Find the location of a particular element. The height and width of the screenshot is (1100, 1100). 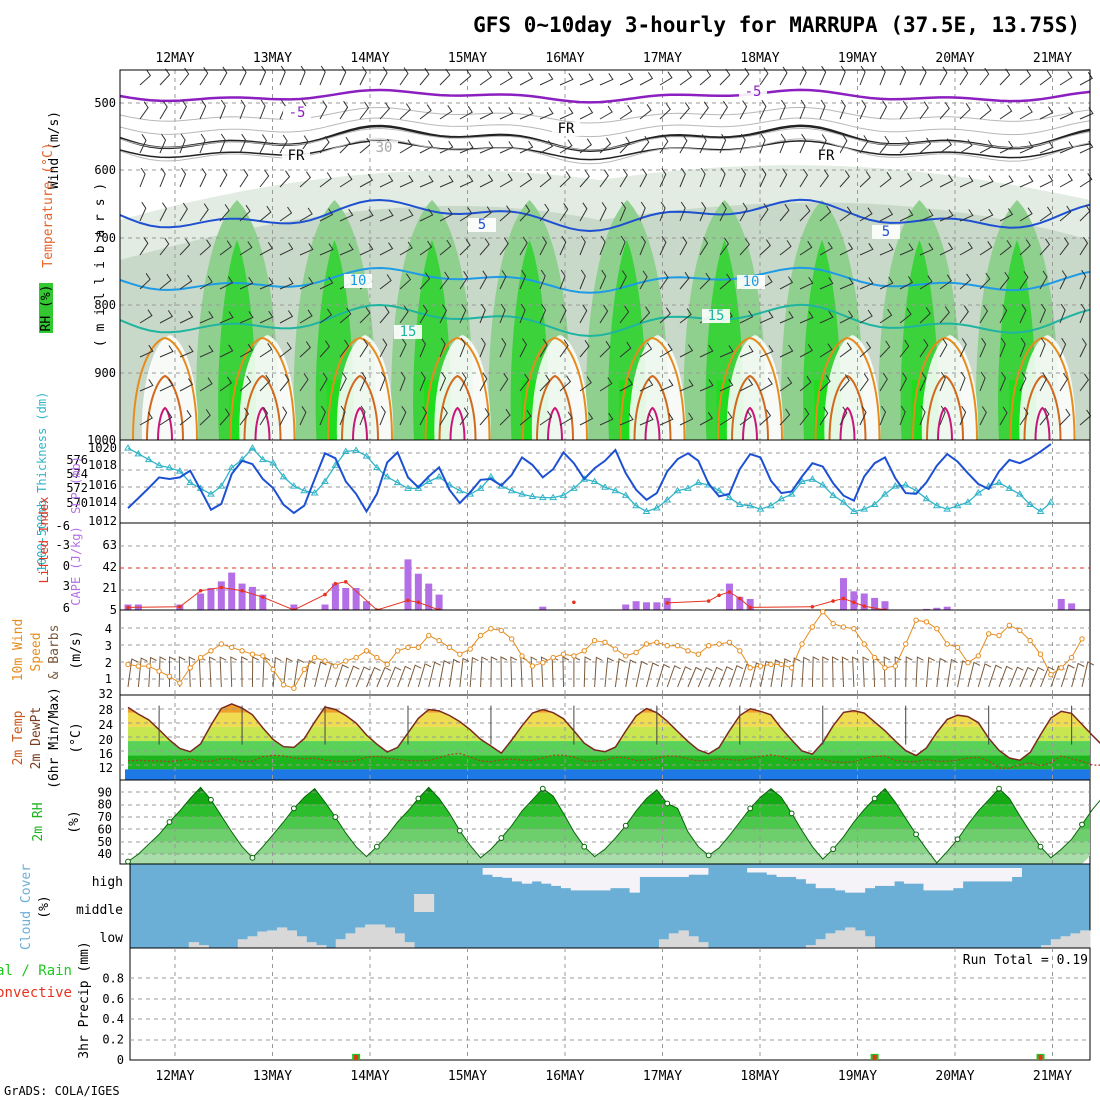

barbs-axis-label: & Barbs is located at coordinates (54, 652).